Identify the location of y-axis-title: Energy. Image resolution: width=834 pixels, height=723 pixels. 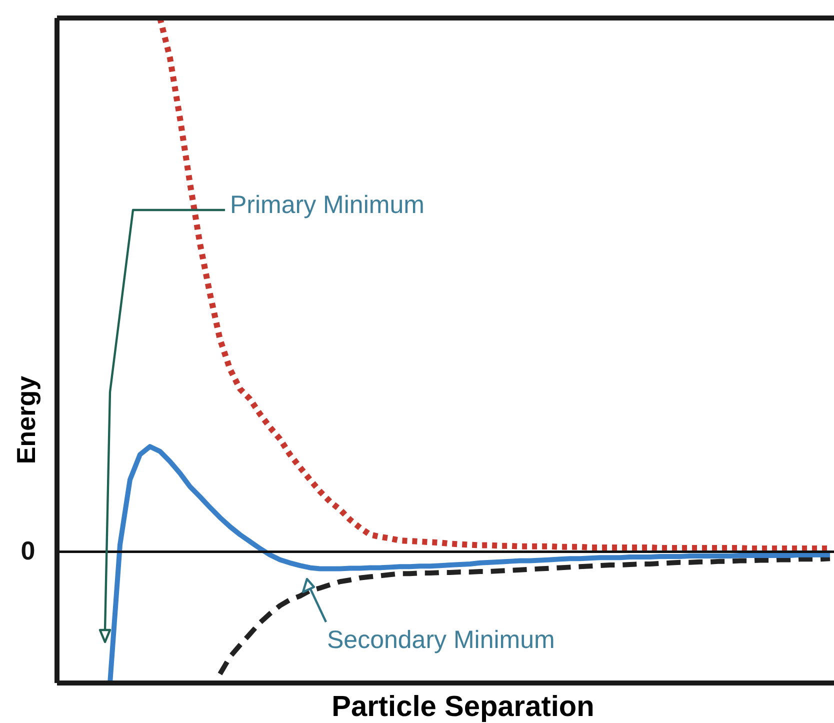
(26, 419).